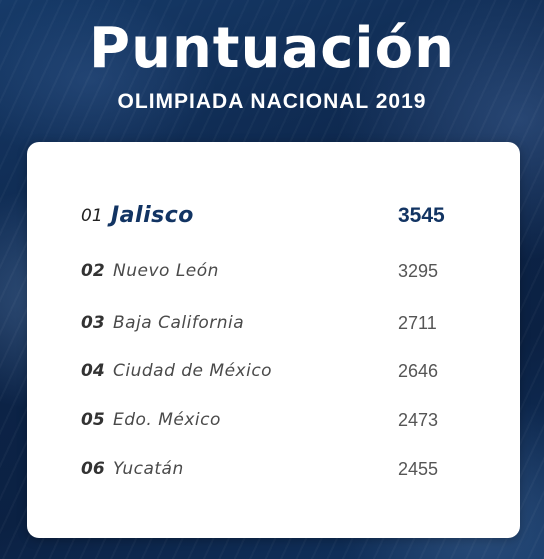  What do you see at coordinates (418, 469) in the screenshot?
I see `ranking-score: 2455` at bounding box center [418, 469].